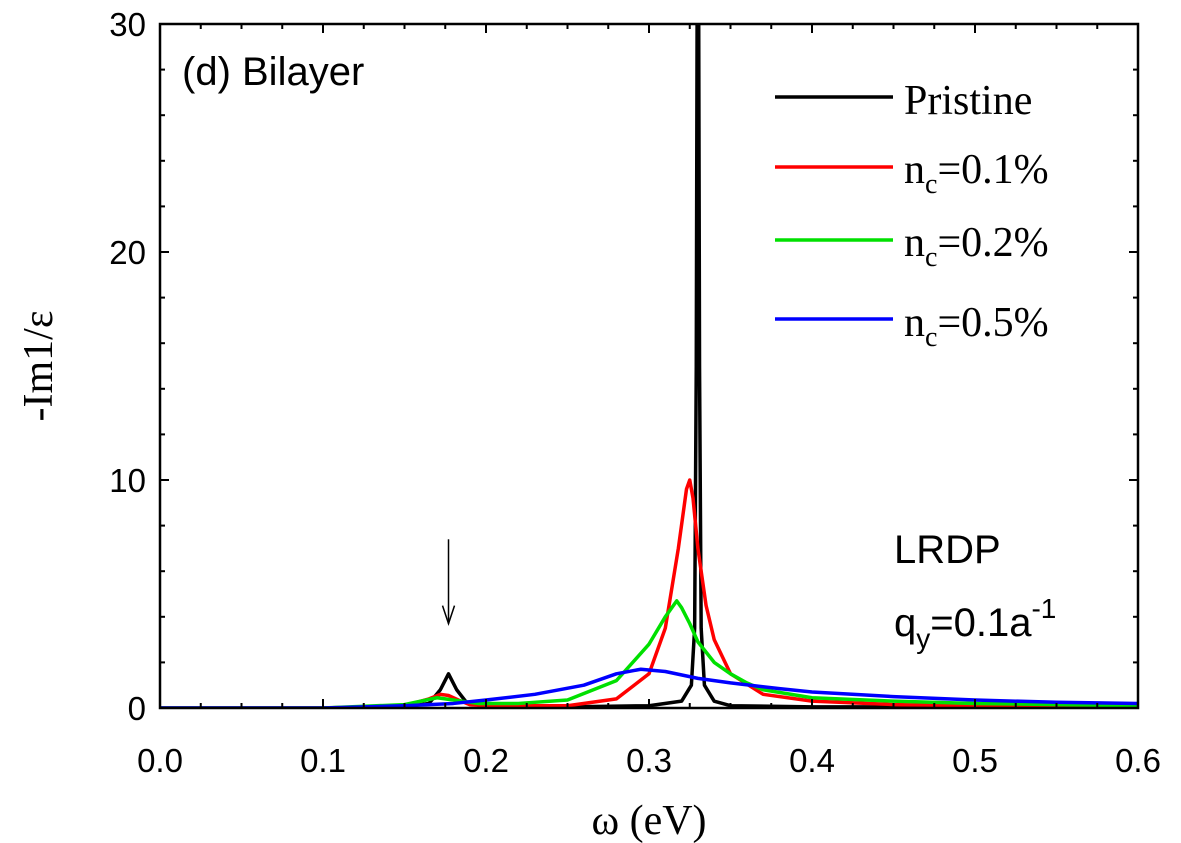 This screenshot has width=1181, height=843. I want to click on x-axis-title: ω (eV), so click(648, 820).